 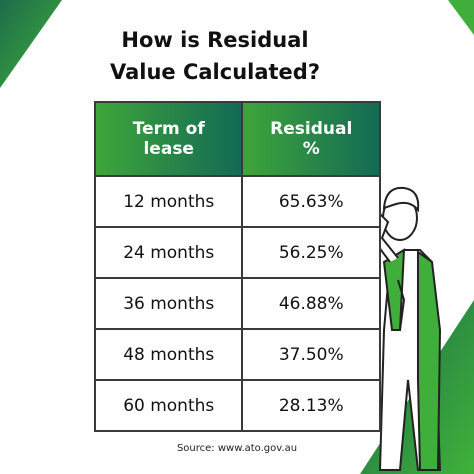 What do you see at coordinates (215, 56) in the screenshot?
I see `title: How is Residual Value Calculated?` at bounding box center [215, 56].